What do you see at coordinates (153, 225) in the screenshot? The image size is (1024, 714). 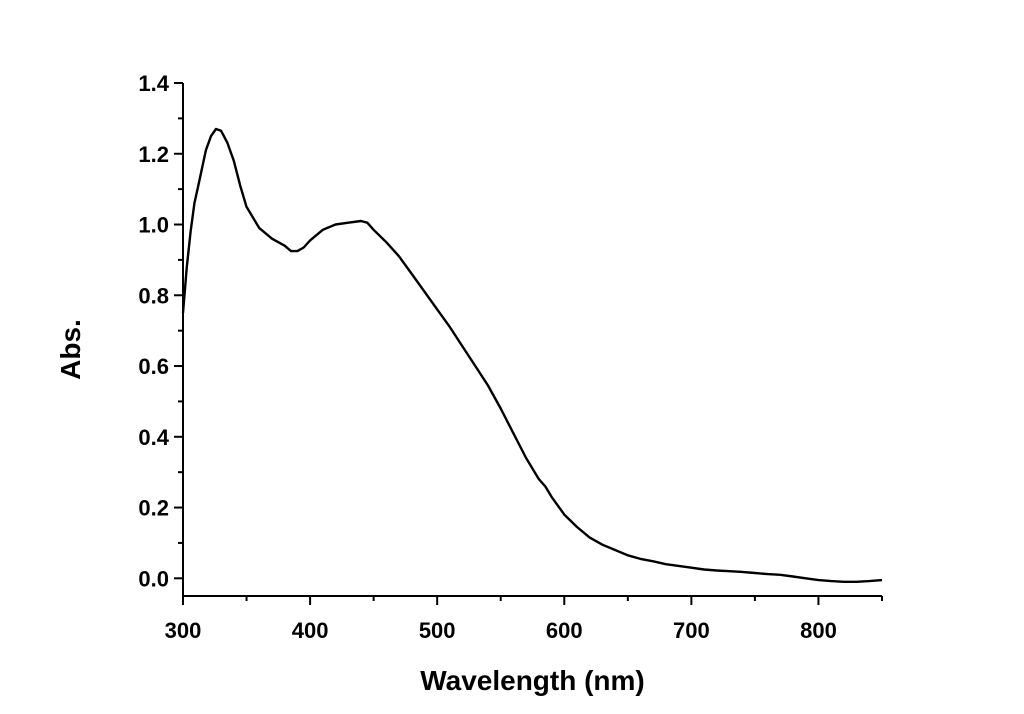 I see `y-tick-label: 1.0` at bounding box center [153, 225].